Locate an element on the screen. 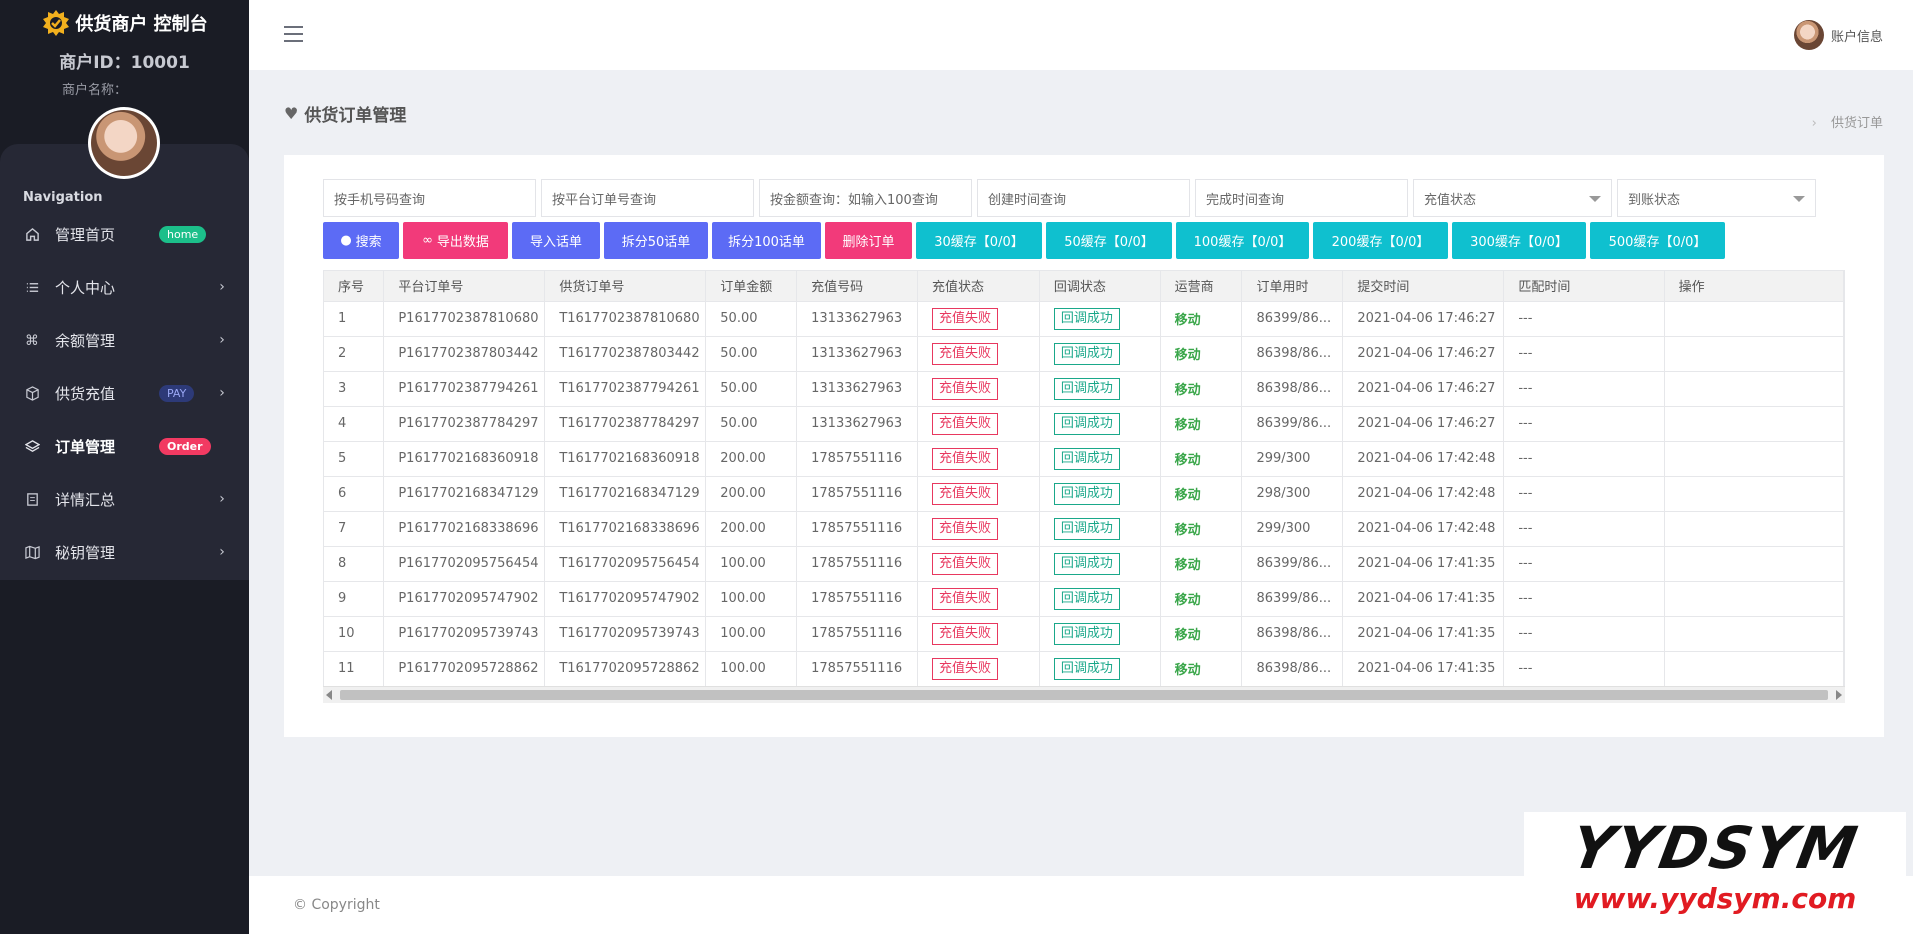 Image resolution: width=1913 pixels, height=934 pixels. nav-list: 管理首页 home 个人中心 › ⌘ 余额管理 › 供货充值 PAY › is located at coordinates (124, 393).